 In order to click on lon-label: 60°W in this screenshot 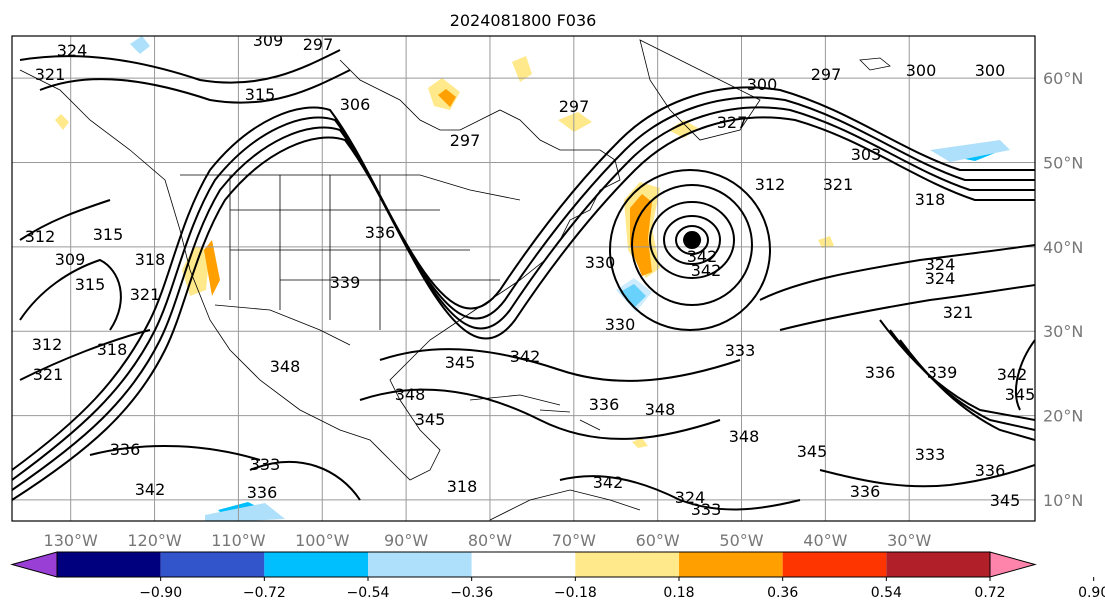, I will do `click(658, 540)`.